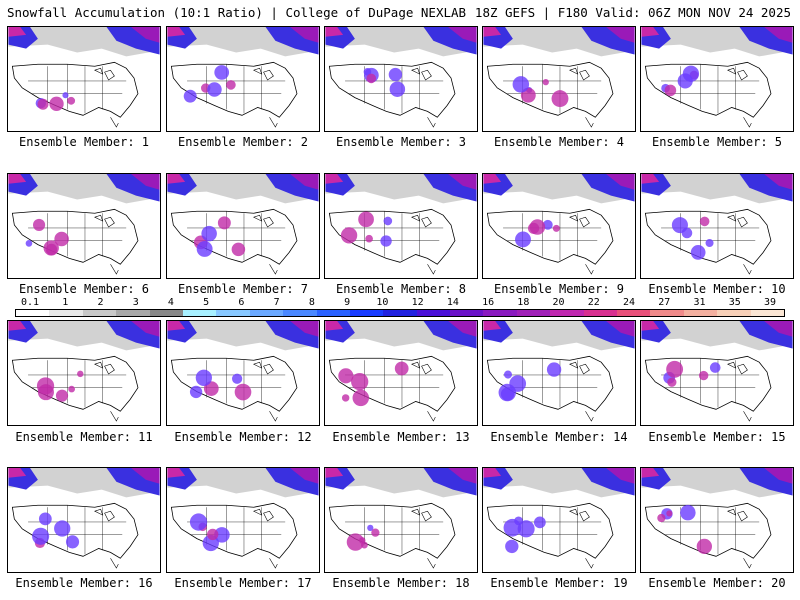  What do you see at coordinates (401, 289) in the screenshot?
I see `ensemble-member-label: Ensemble Member: 8` at bounding box center [401, 289].